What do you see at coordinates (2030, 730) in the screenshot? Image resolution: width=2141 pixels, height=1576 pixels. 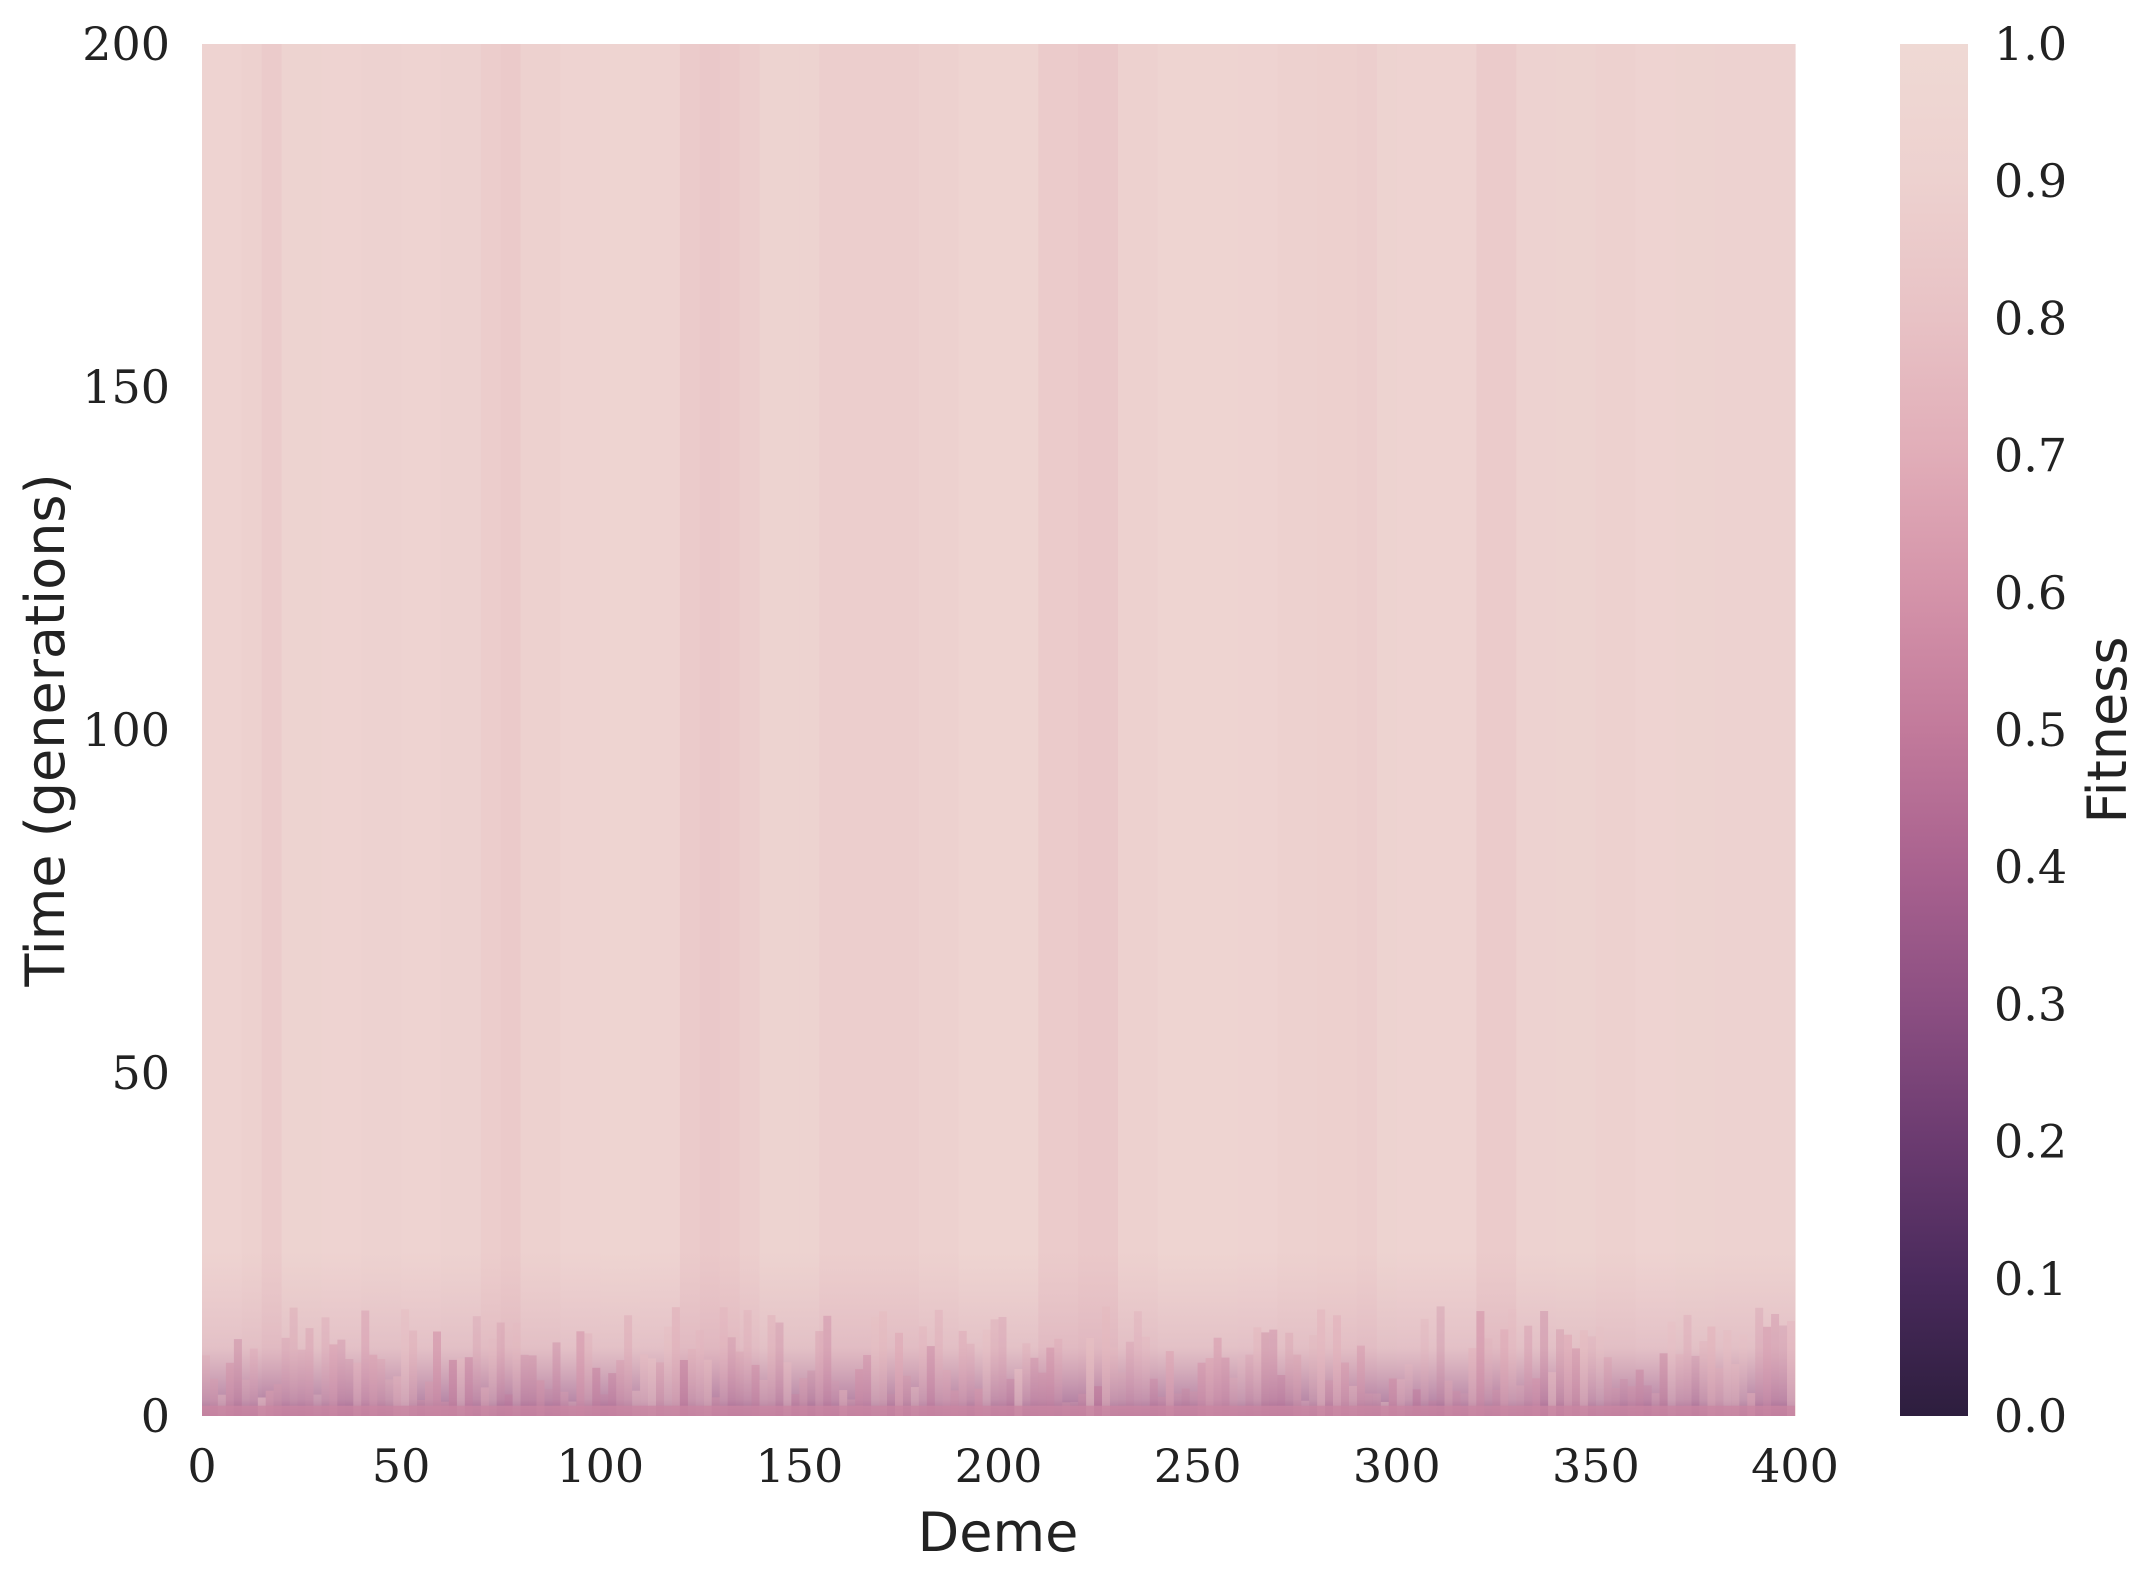 I see `colorbar-ticks: 0.0 0.1 0.2 0.3 0.4 0.5 0.6 0.7 0.8 0.9 1.0` at bounding box center [2030, 730].